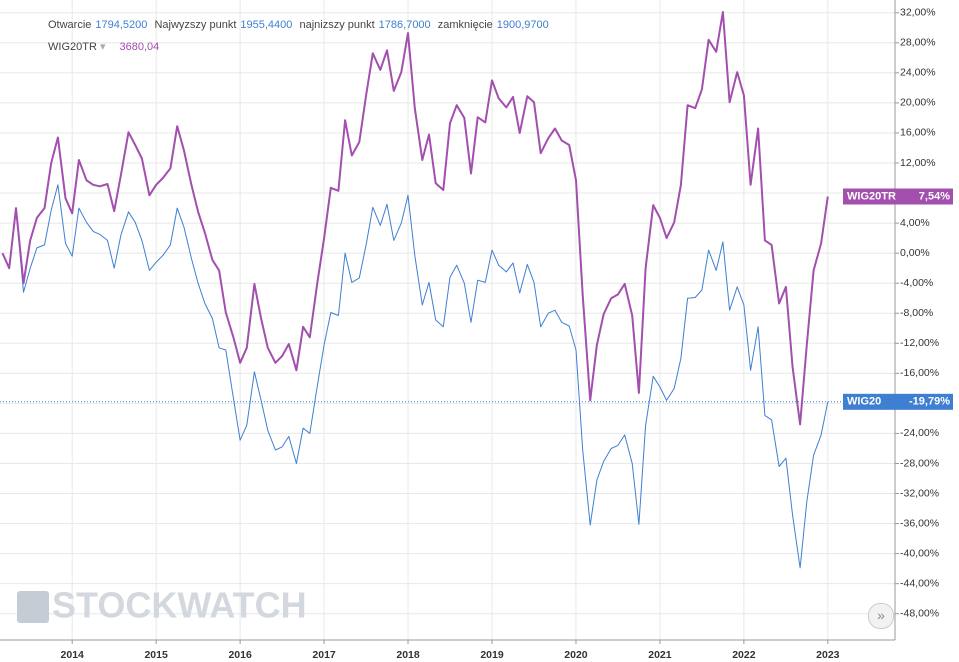  Describe the element at coordinates (915, 223) in the screenshot. I see `y-tick-label: 4,00%` at that location.